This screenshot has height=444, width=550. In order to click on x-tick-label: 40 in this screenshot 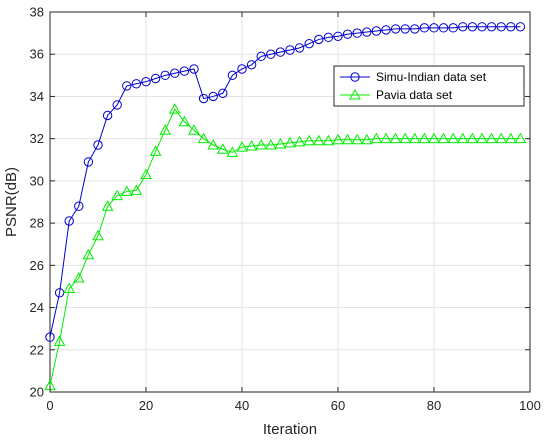, I will do `click(242, 405)`.